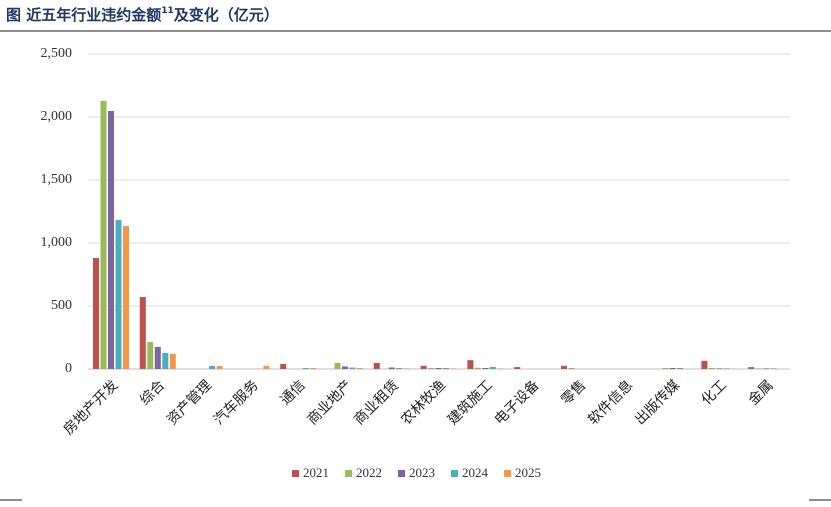  Describe the element at coordinates (167, 11) in the screenshot. I see `title-note: 11` at that location.